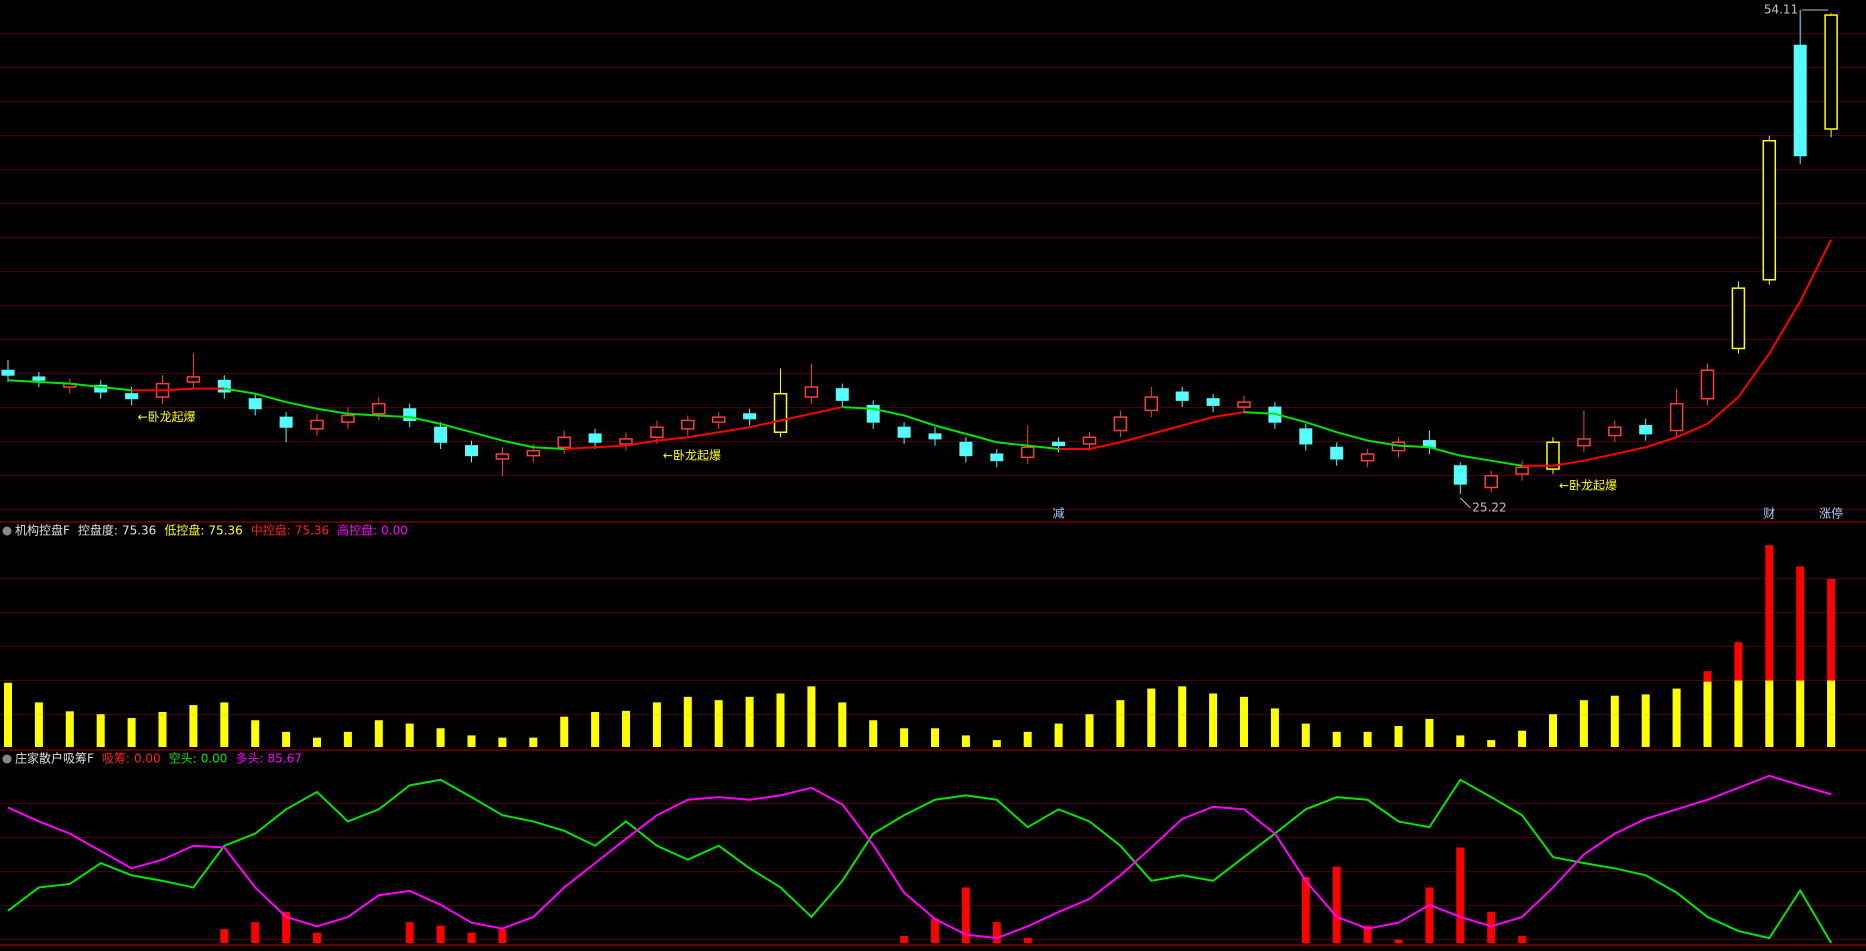 The image size is (1866, 951). What do you see at coordinates (54, 758) in the screenshot?
I see `panel-title: 庄家散户吸筹F` at bounding box center [54, 758].